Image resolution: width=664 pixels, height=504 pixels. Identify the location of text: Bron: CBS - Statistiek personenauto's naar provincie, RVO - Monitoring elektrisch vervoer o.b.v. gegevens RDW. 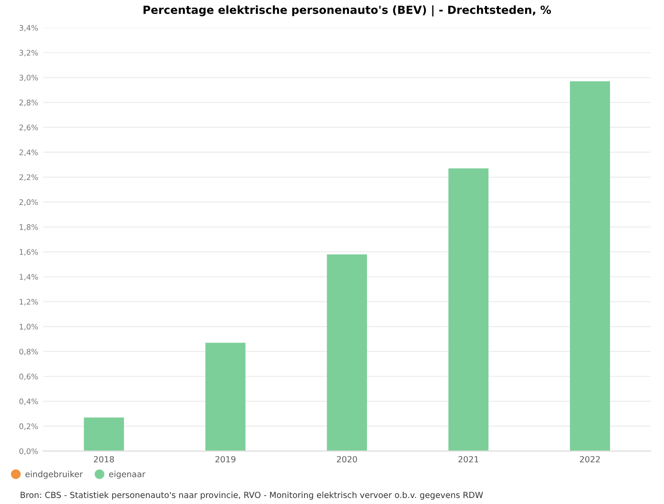
(251, 496).